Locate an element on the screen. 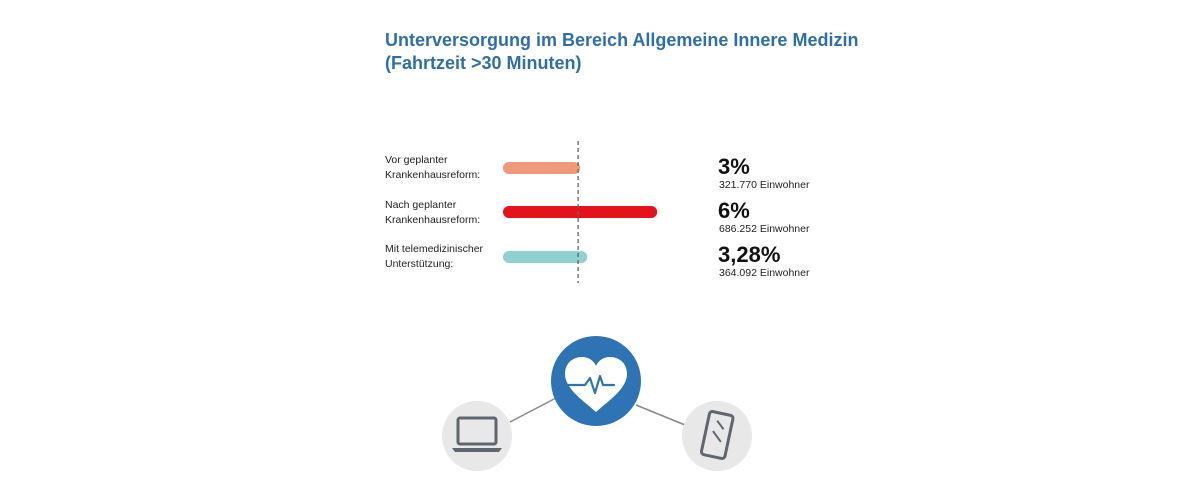  category-label-0-line2: Krankenhausreform: is located at coordinates (433, 175).